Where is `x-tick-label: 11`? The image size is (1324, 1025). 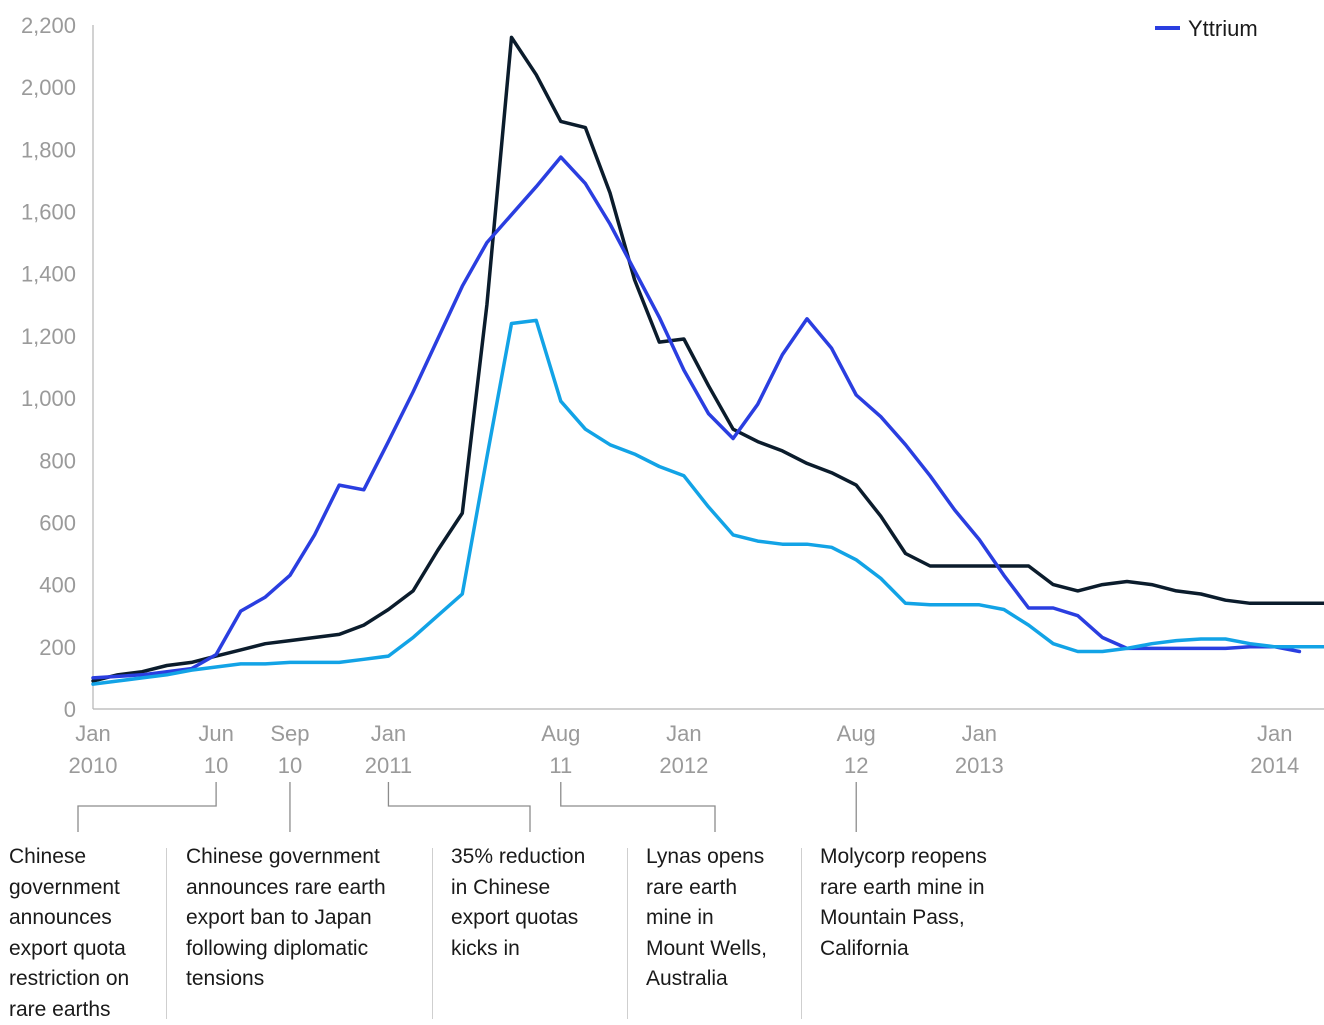 x-tick-label: 11 is located at coordinates (560, 765).